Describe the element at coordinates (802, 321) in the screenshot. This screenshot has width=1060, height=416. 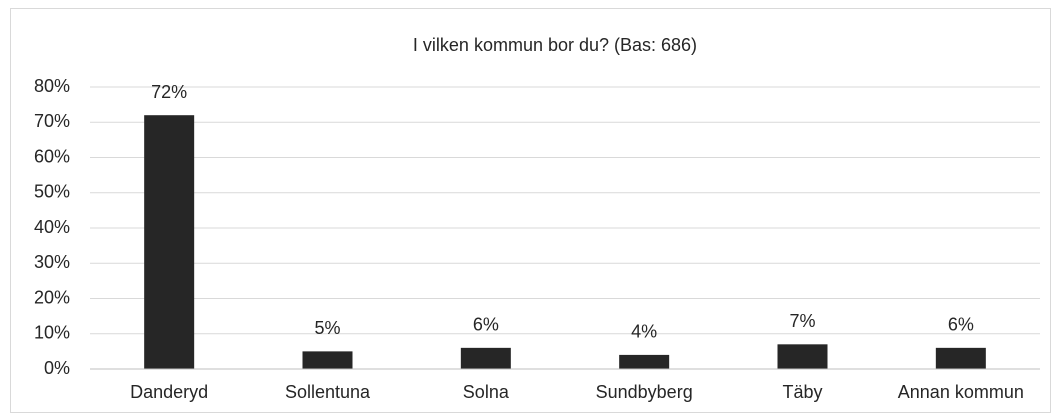
I see `value-label: 7%` at that location.